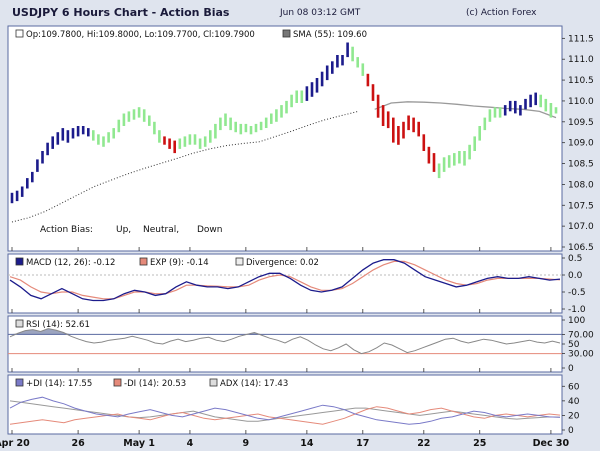 The width and height of the screenshot is (600, 451). What do you see at coordinates (123, 230) in the screenshot?
I see `action-bias-up: Up,` at bounding box center [123, 230].